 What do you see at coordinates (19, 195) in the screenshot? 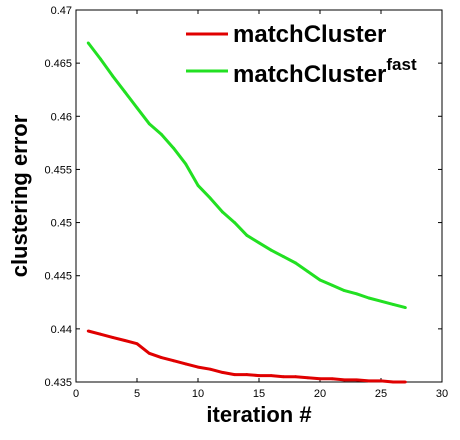
I see `y-axis-label: clustering error` at bounding box center [19, 195].